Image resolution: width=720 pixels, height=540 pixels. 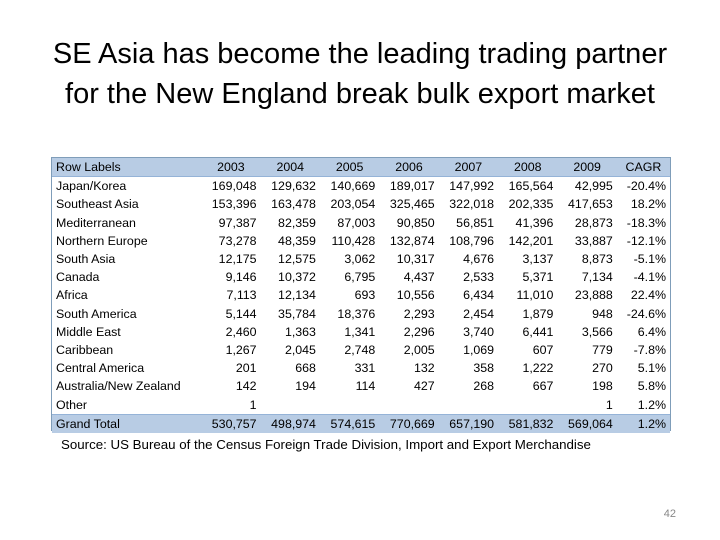 I want to click on table-cell: 1,222, so click(x=538, y=368).